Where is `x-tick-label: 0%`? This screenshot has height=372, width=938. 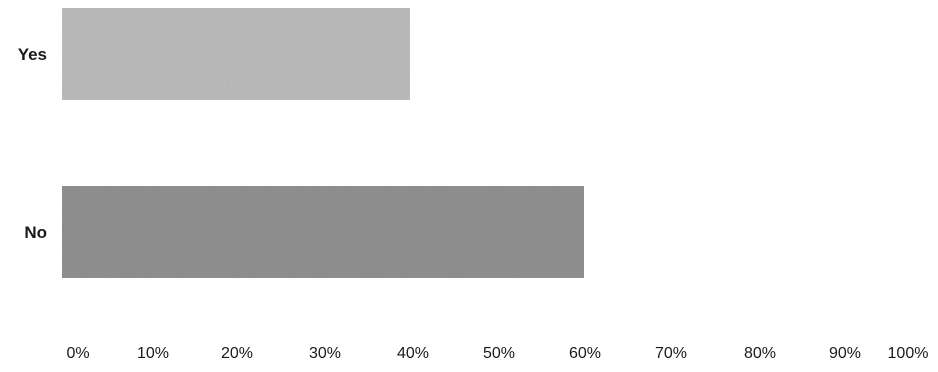
x-tick-label: 0% is located at coordinates (77, 353).